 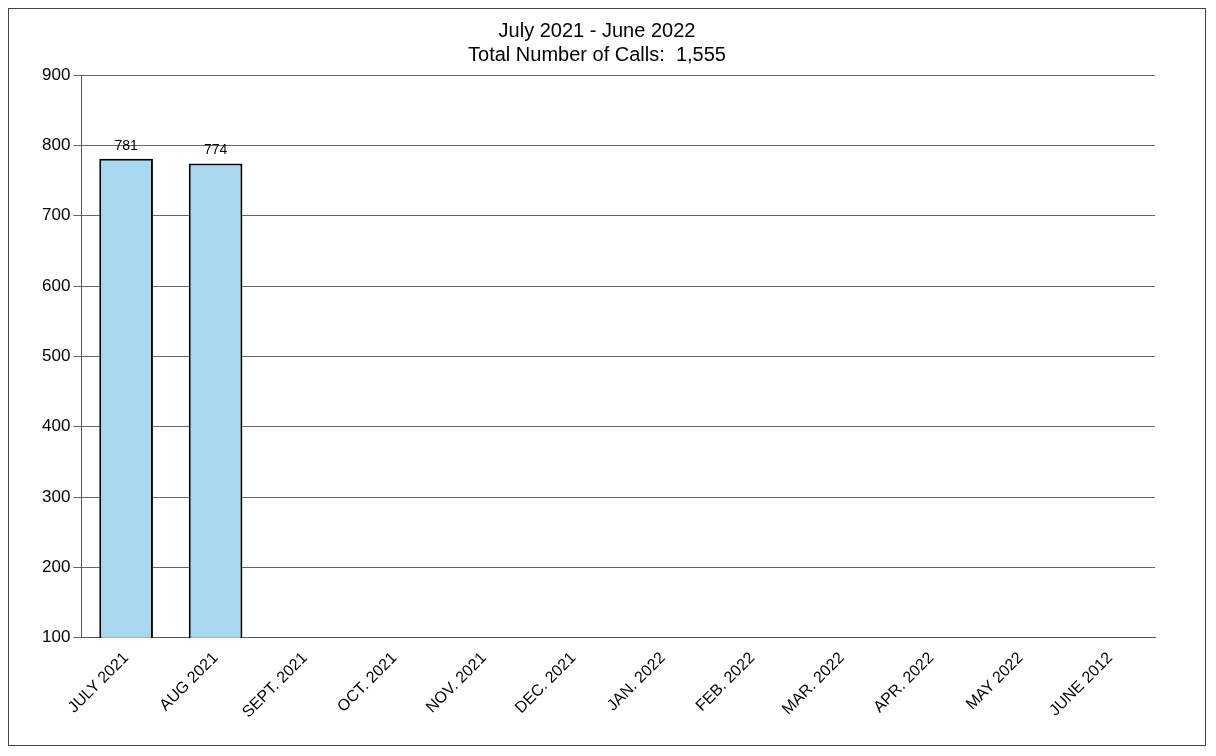 What do you see at coordinates (56, 637) in the screenshot?
I see `y-tick-label: 100` at bounding box center [56, 637].